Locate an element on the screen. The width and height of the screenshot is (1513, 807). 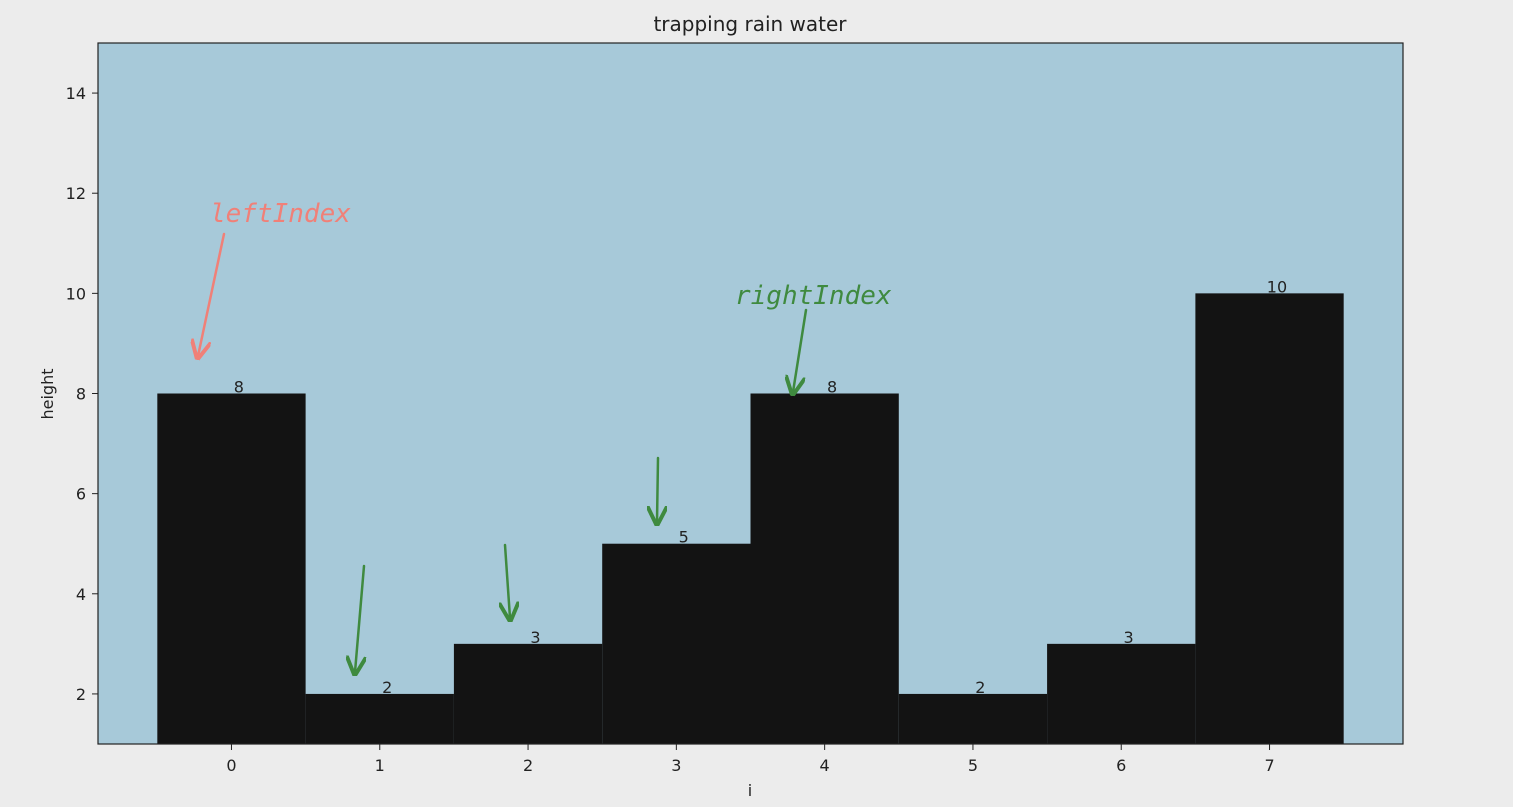
x-axis-label: i is located at coordinates (750, 790).